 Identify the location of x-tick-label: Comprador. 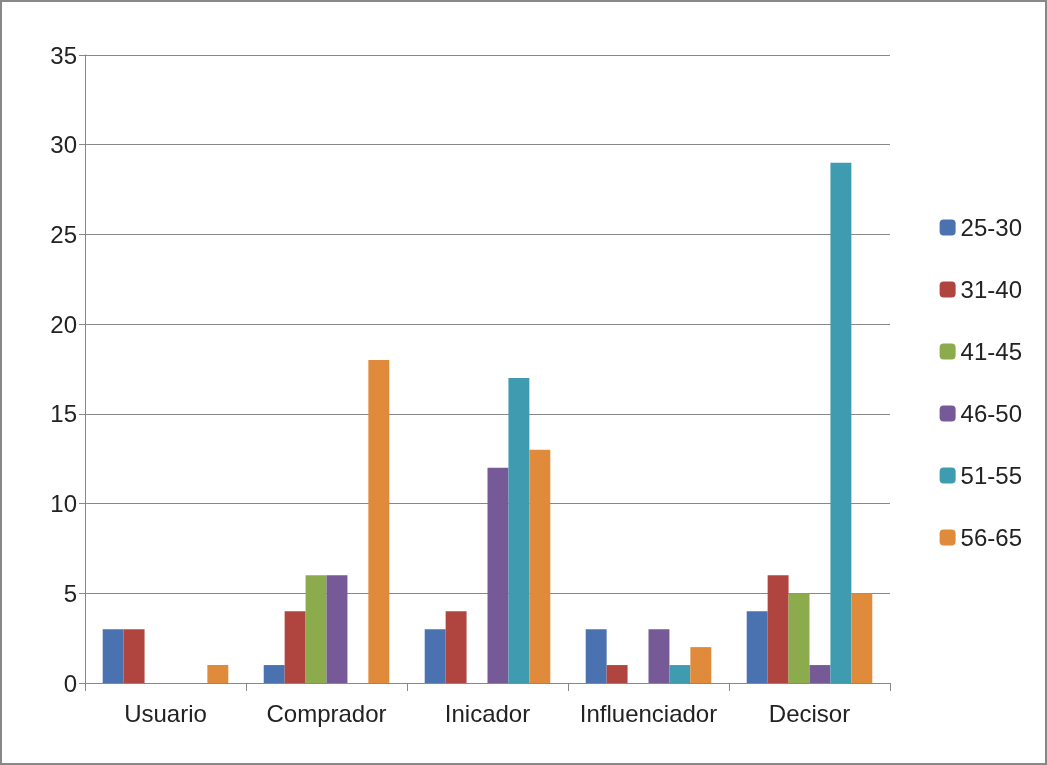
(326, 713).